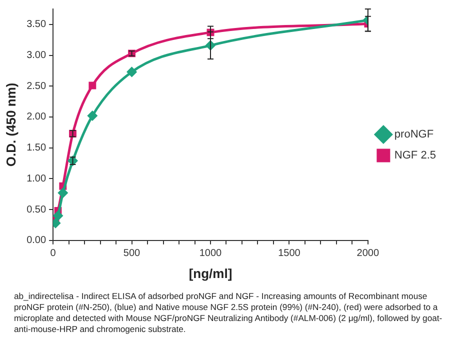 The height and width of the screenshot is (342, 452). What do you see at coordinates (36, 240) in the screenshot?
I see `y-tick-label: 0.00` at bounding box center [36, 240].